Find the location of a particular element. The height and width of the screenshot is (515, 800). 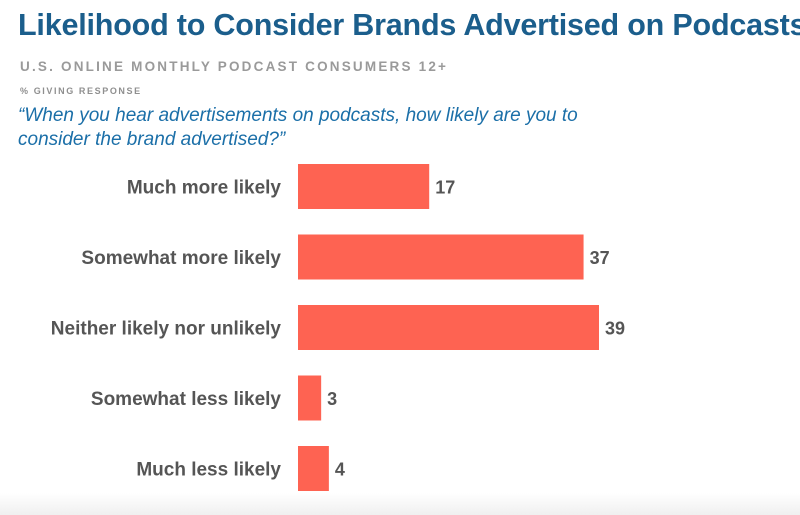

category-label: Much more likely is located at coordinates (204, 188).